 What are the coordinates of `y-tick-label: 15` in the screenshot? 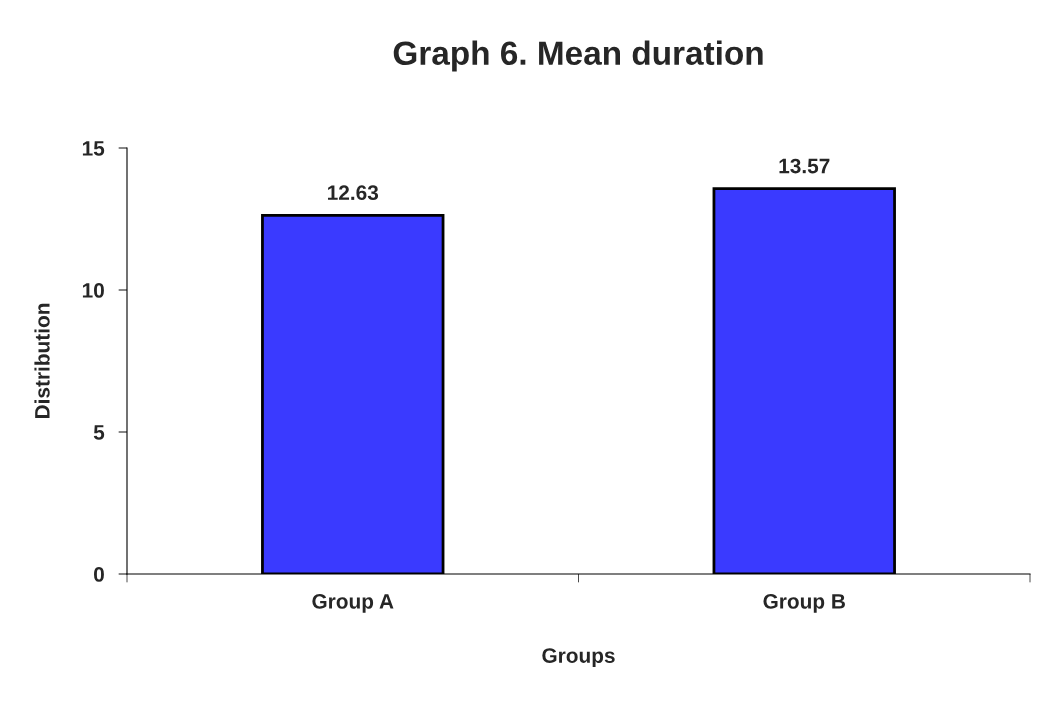 It's located at (93, 148).